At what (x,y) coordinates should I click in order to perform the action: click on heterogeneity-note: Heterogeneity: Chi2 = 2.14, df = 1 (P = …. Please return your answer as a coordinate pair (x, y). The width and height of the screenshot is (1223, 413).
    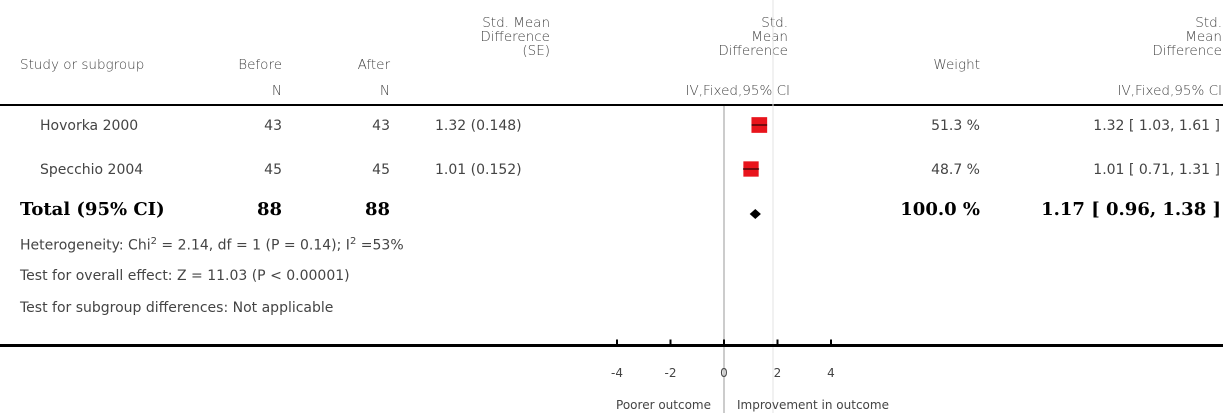
    Looking at the image, I should click on (212, 245).